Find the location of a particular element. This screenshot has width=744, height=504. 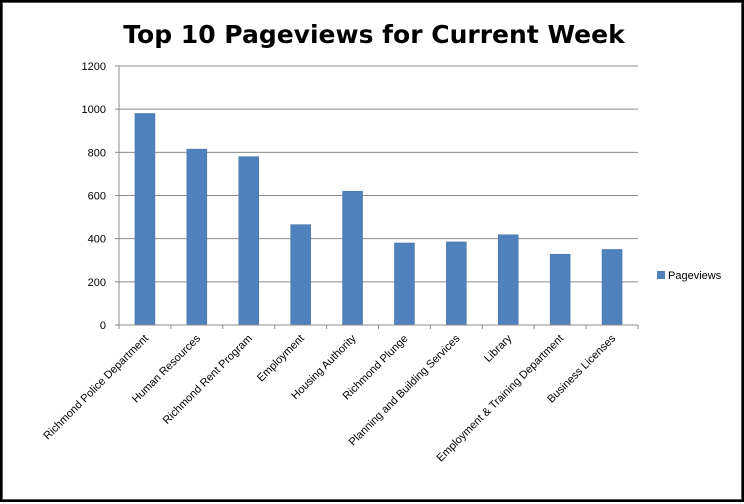

x-category-label: Planning and Building Services is located at coordinates (405, 390).